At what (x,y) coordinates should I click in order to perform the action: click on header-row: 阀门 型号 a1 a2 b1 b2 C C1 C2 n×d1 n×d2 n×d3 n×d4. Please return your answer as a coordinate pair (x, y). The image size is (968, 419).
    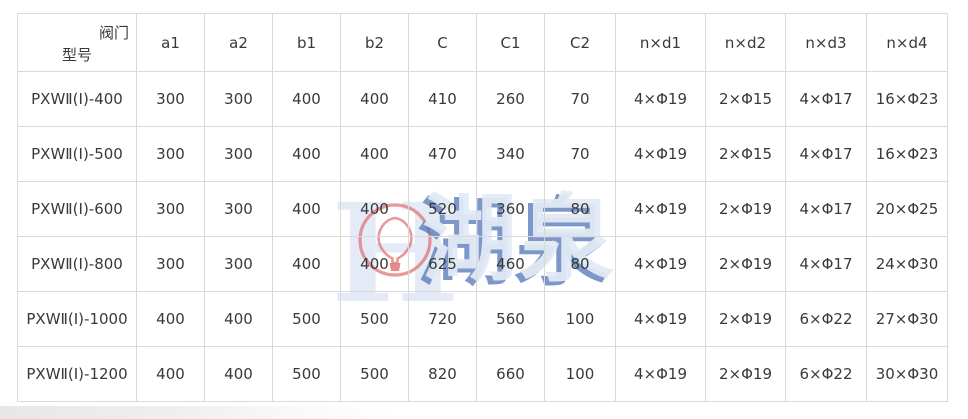
    Looking at the image, I should click on (482, 42).